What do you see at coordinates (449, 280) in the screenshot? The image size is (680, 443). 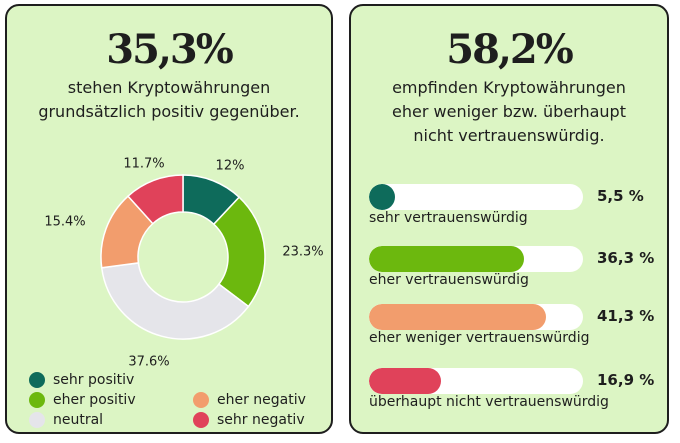 I see `bar-category-label: eher vertrauenswürdig` at bounding box center [449, 280].